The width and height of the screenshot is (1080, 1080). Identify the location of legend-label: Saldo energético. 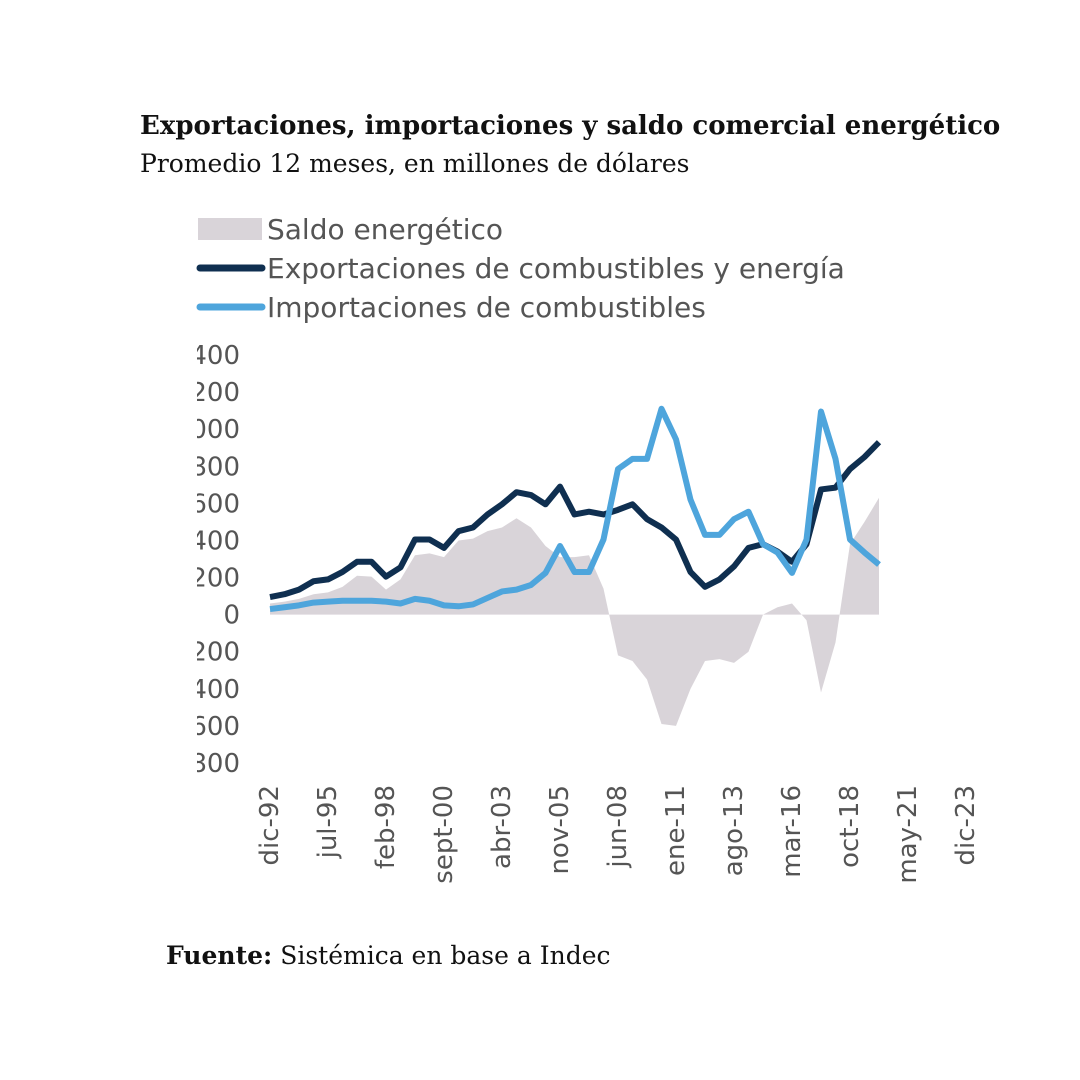
(385, 229).